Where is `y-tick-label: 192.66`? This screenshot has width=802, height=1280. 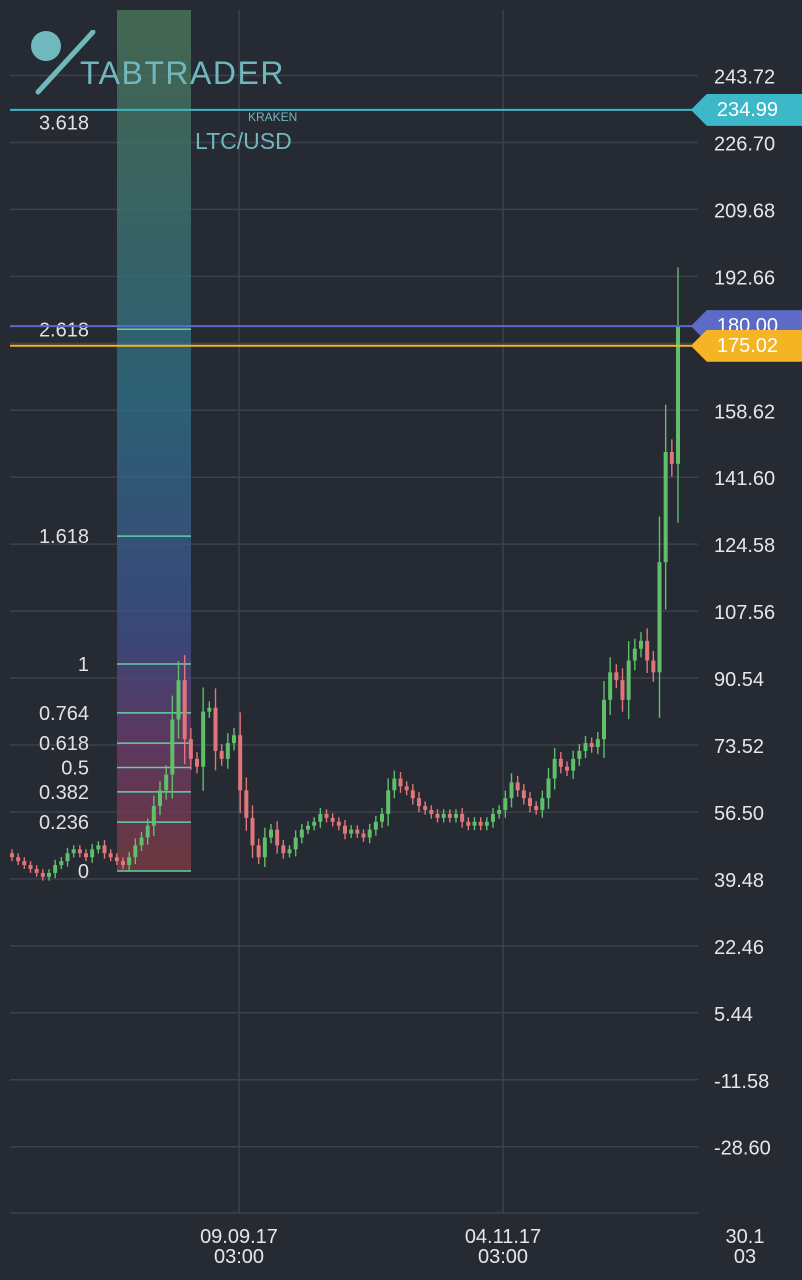
y-tick-label: 192.66 is located at coordinates (744, 278).